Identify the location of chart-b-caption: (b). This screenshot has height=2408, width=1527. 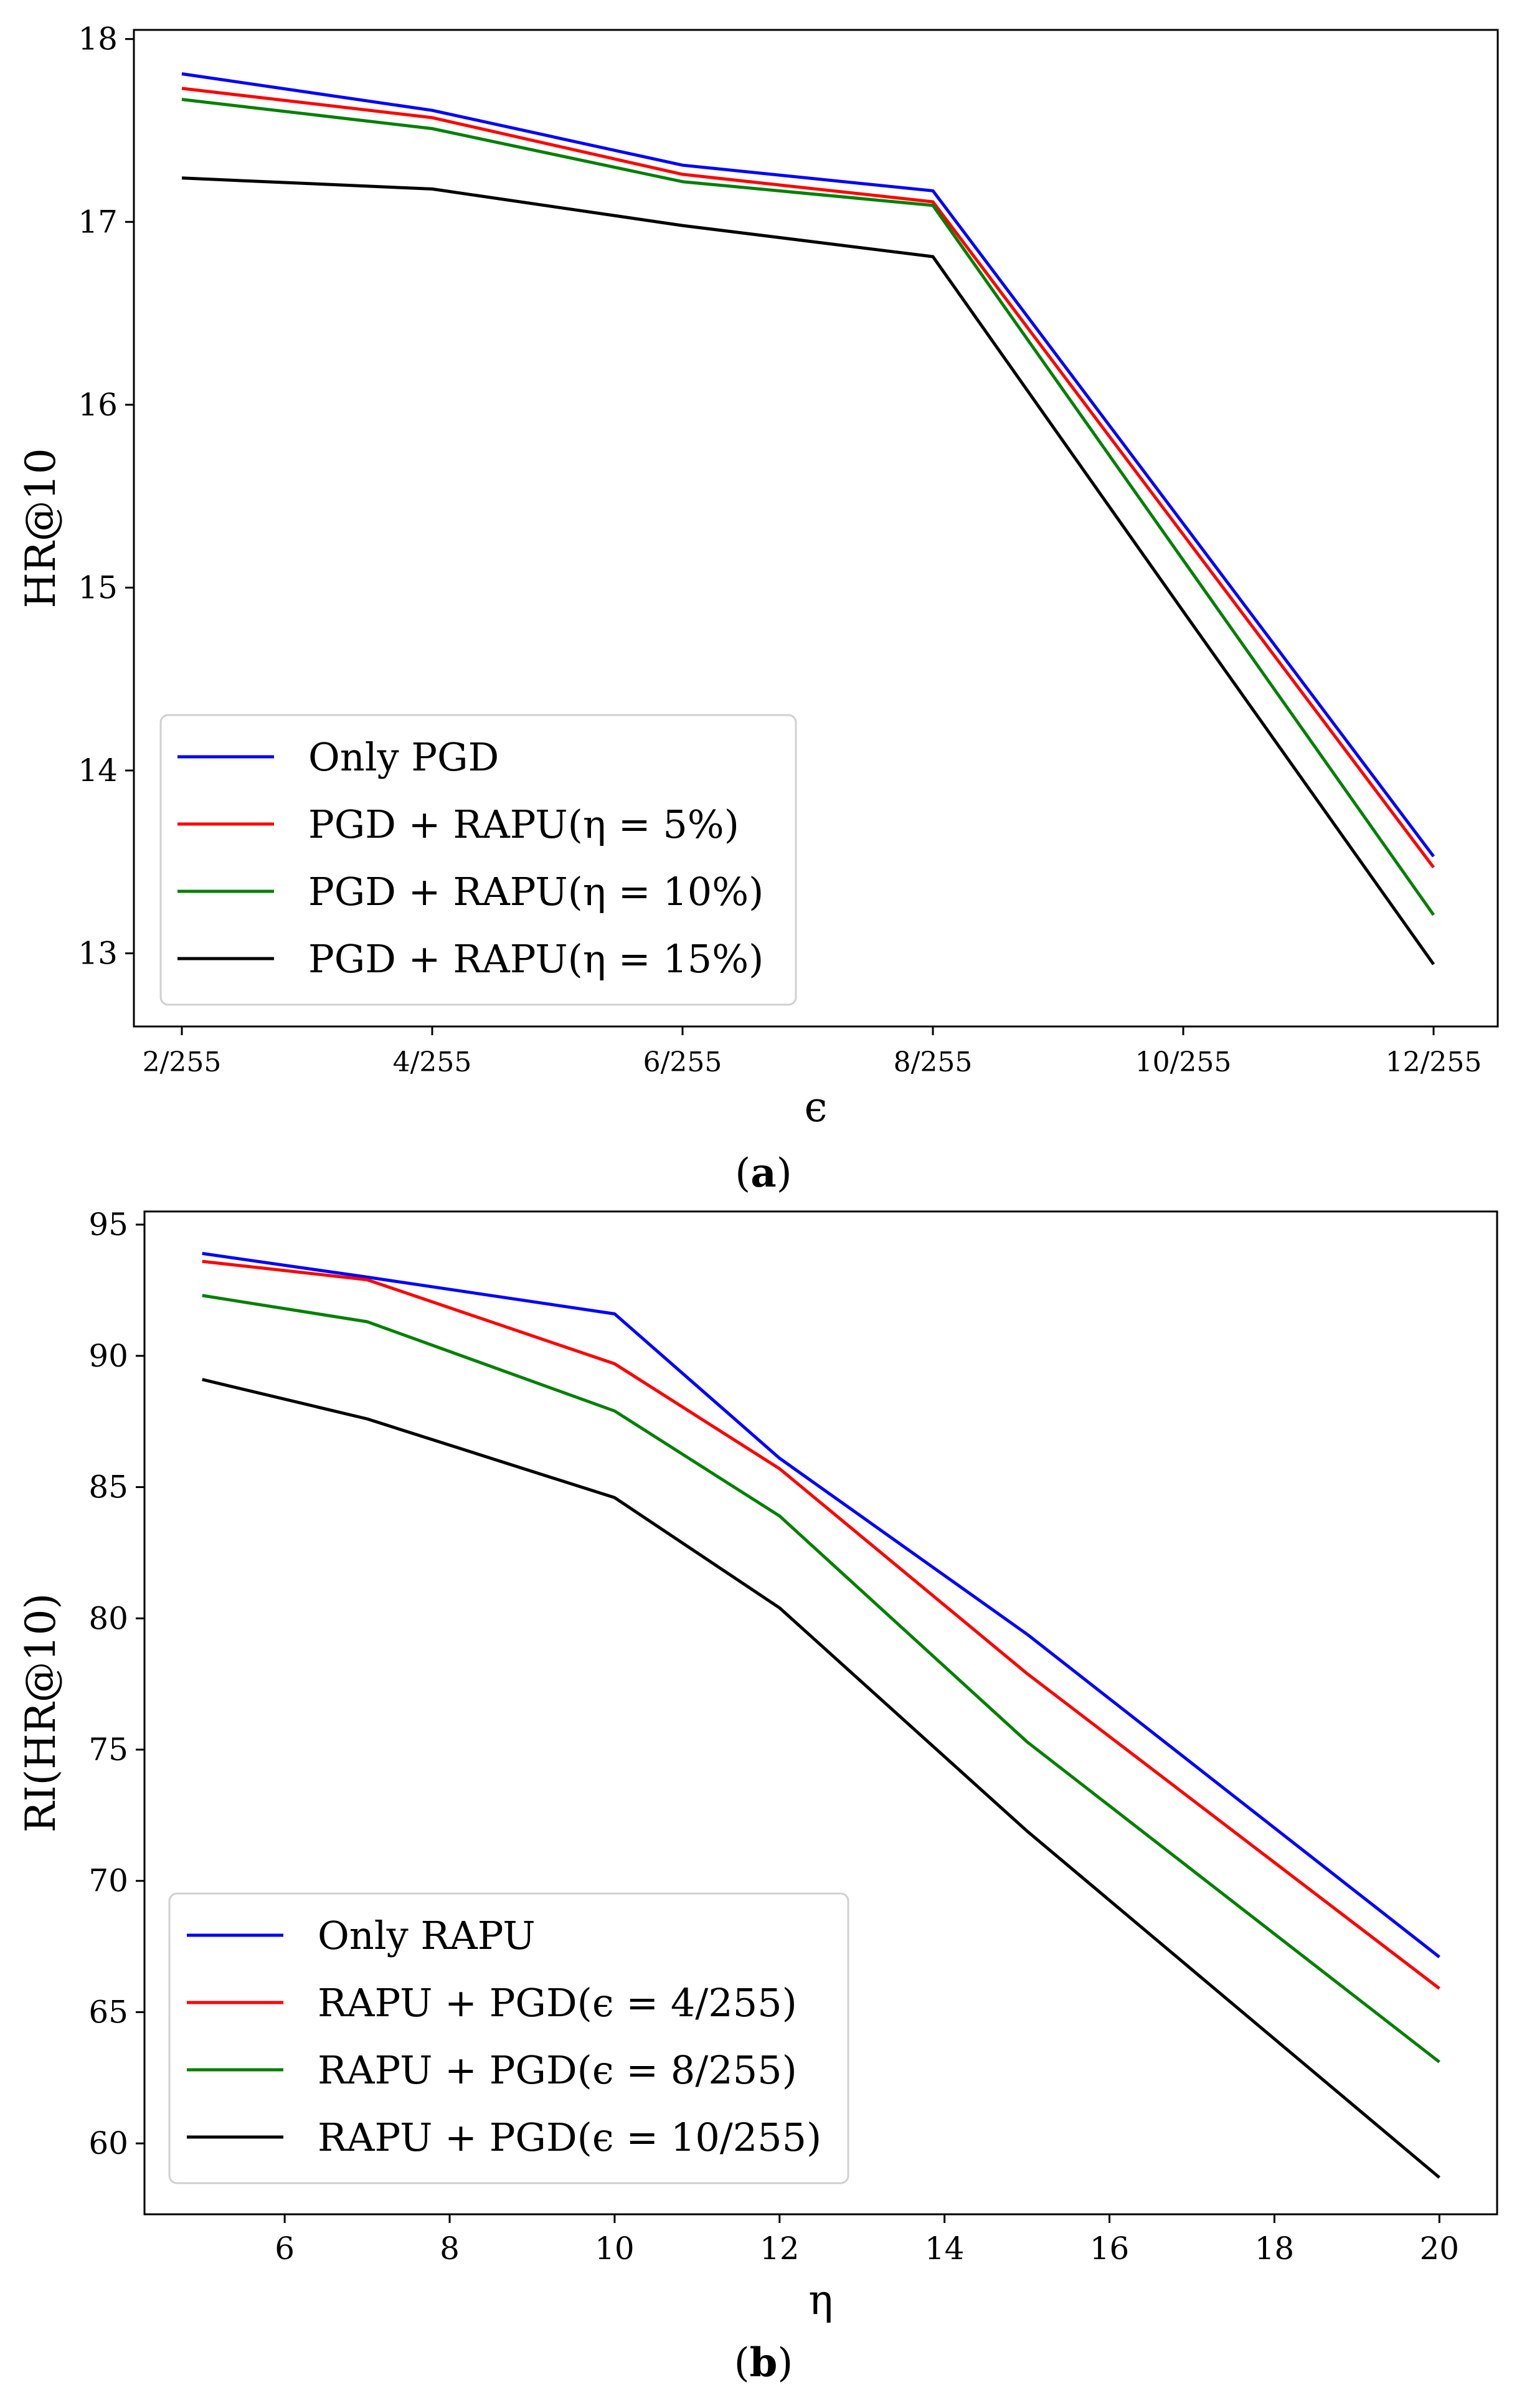
(763, 2362).